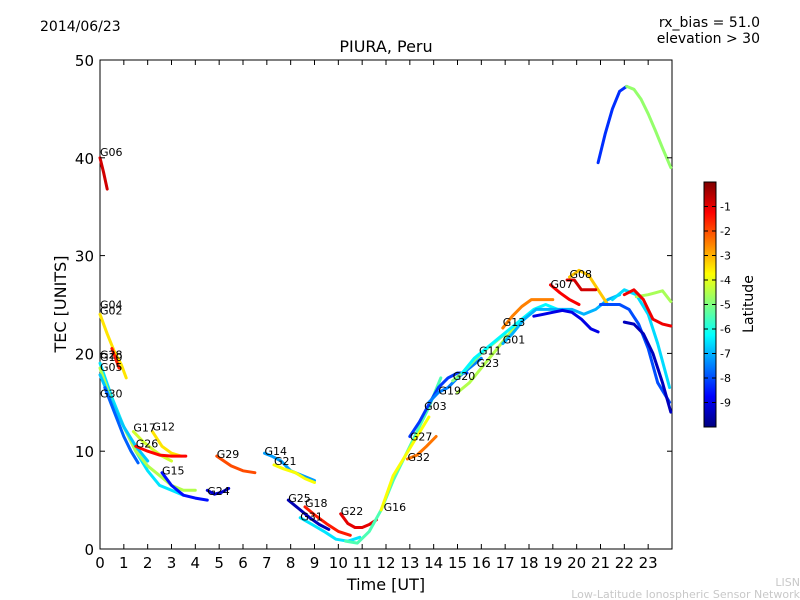 This screenshot has width=800, height=600. What do you see at coordinates (294, 473) in the screenshot?
I see `series-g21` at bounding box center [294, 473].